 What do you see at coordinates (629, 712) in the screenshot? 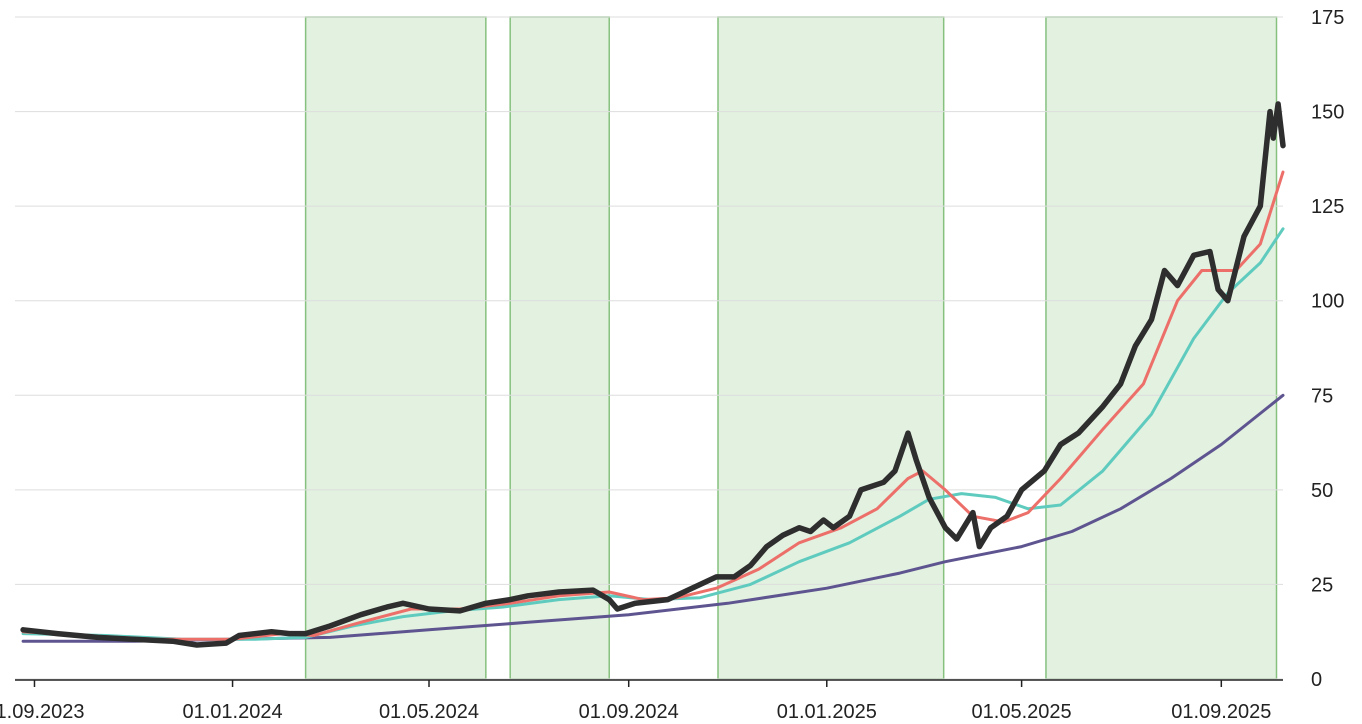
I see `x-tick-label: 01.09.2024` at bounding box center [629, 712].